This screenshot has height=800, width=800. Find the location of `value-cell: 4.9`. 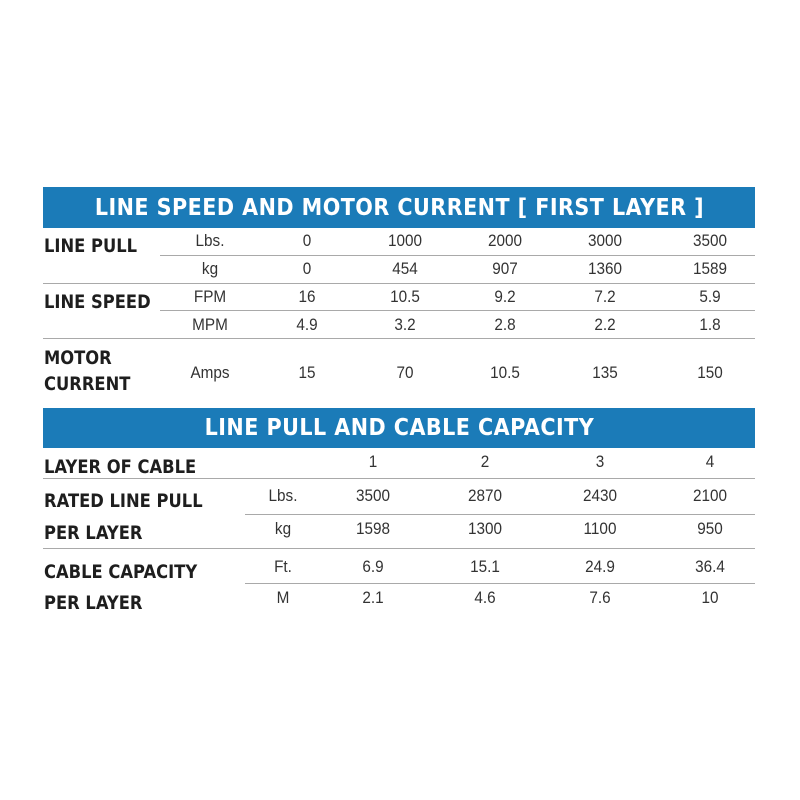

value-cell: 4.9 is located at coordinates (307, 324).